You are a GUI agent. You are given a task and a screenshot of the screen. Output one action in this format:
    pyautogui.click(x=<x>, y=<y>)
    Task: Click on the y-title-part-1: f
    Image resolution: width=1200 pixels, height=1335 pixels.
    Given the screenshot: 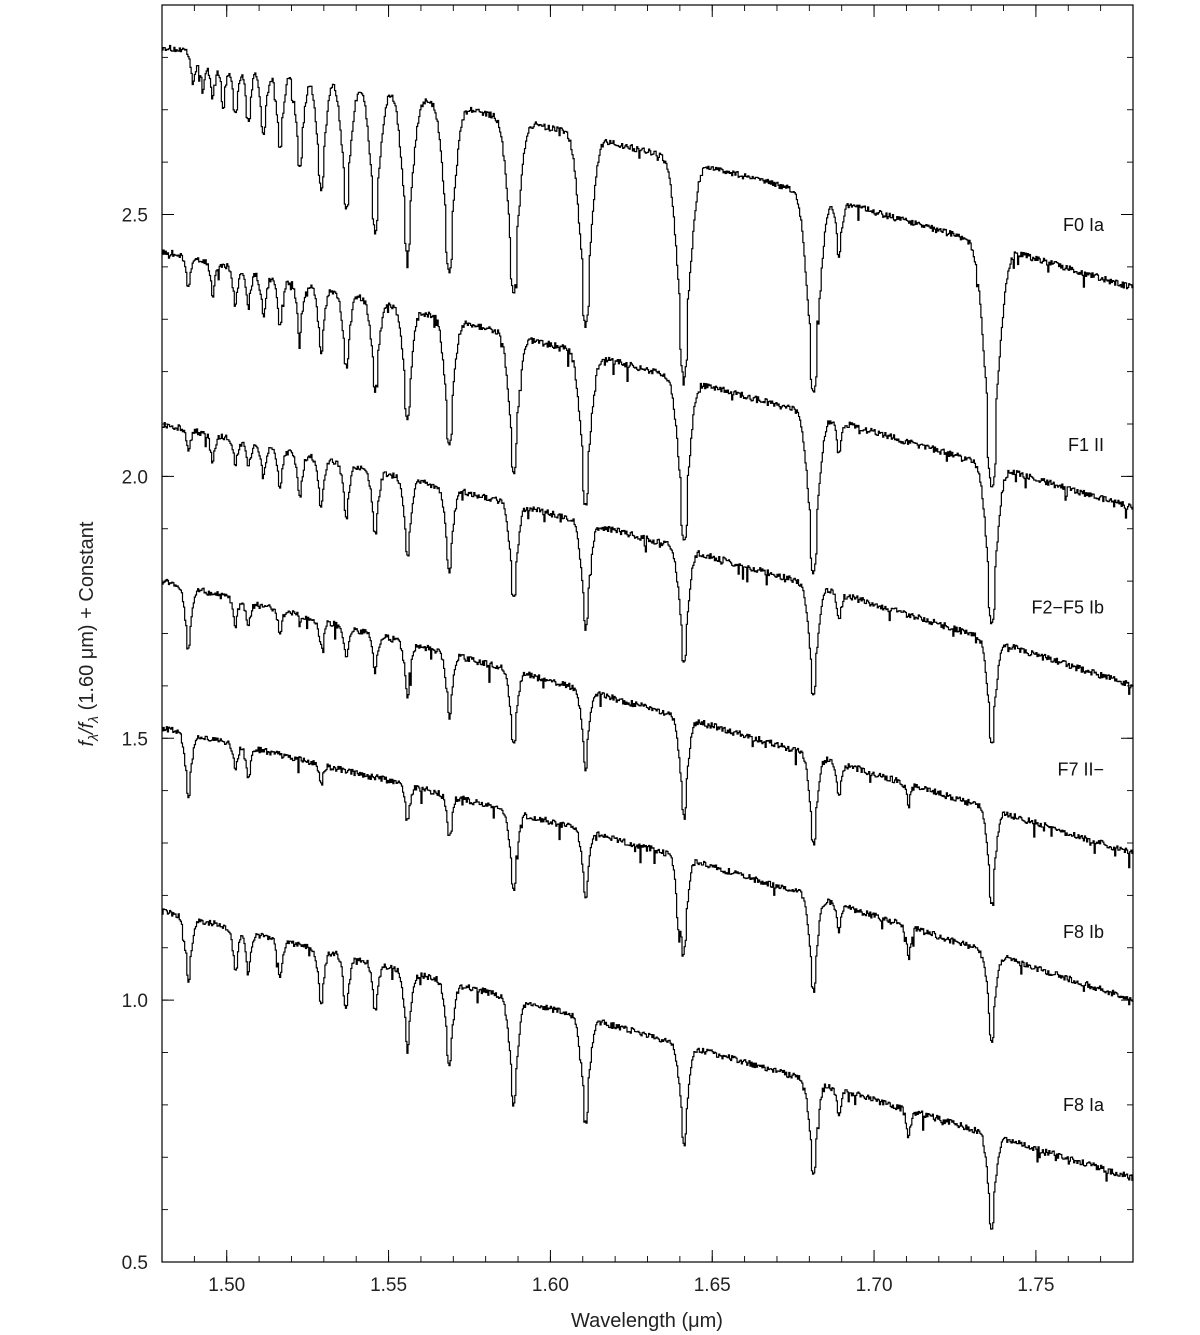 What is the action you would take?
    pyautogui.click(x=87, y=742)
    